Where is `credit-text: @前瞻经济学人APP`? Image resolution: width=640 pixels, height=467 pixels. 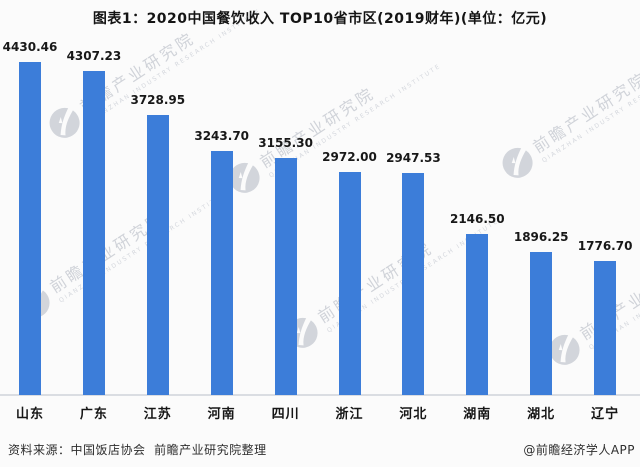 credit-text: @前瞻经济学人APP is located at coordinates (579, 450).